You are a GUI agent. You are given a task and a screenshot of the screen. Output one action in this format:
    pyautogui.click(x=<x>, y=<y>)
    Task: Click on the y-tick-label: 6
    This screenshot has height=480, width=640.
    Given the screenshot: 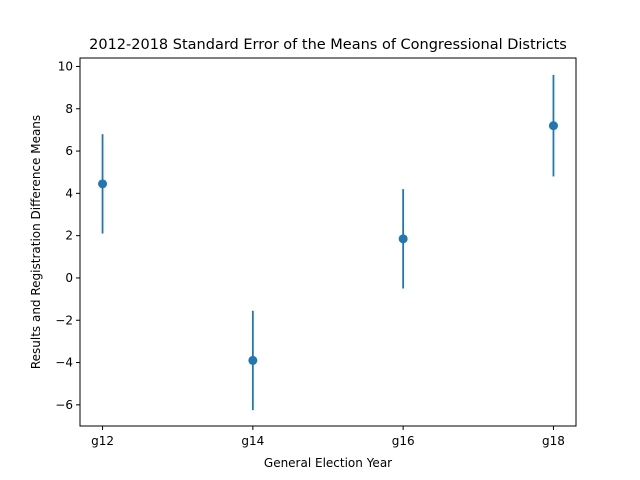 What is the action you would take?
    pyautogui.click(x=69, y=151)
    